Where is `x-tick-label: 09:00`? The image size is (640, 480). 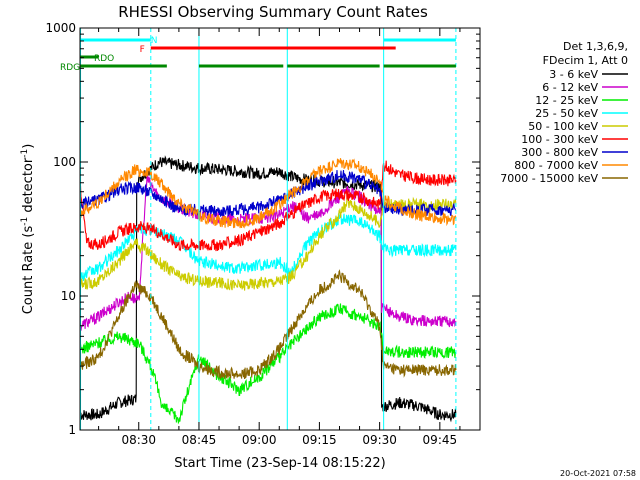 x-tick-label: 09:00 is located at coordinates (259, 440).